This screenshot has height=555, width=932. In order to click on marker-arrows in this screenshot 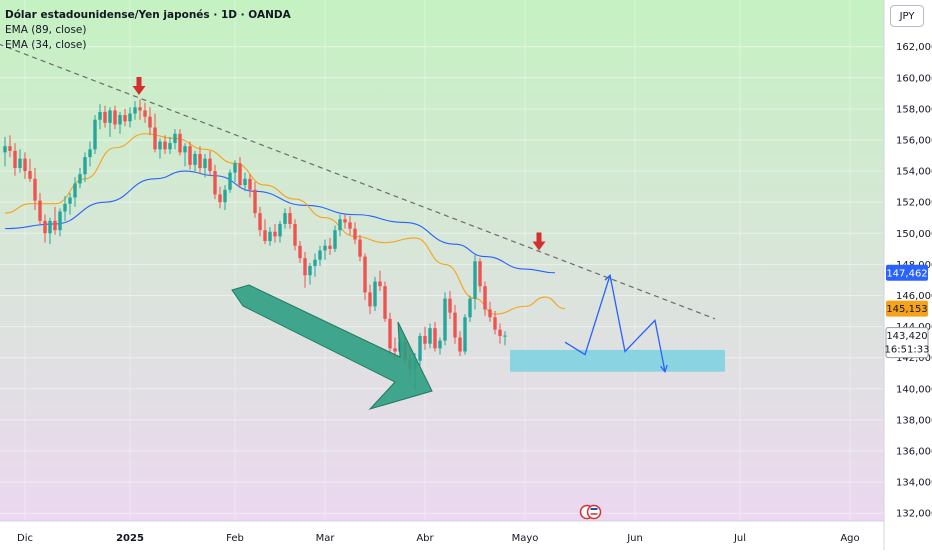, I will do `click(339, 163)`.